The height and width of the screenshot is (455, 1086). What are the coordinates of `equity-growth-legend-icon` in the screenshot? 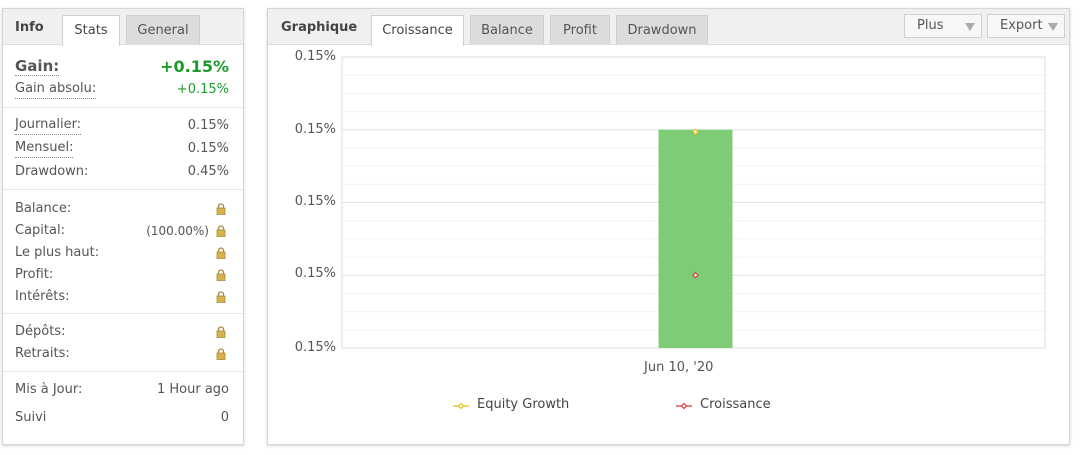 It's located at (461, 406).